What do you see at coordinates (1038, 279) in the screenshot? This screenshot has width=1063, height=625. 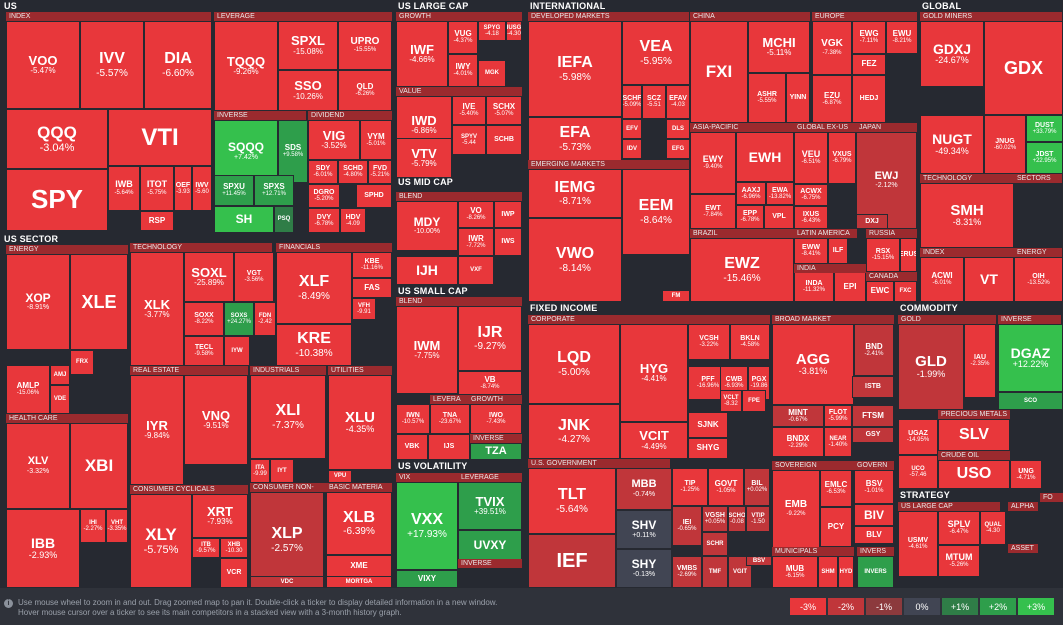 I see `ticker-tile-oih: OIH -13.52%` at bounding box center [1038, 279].